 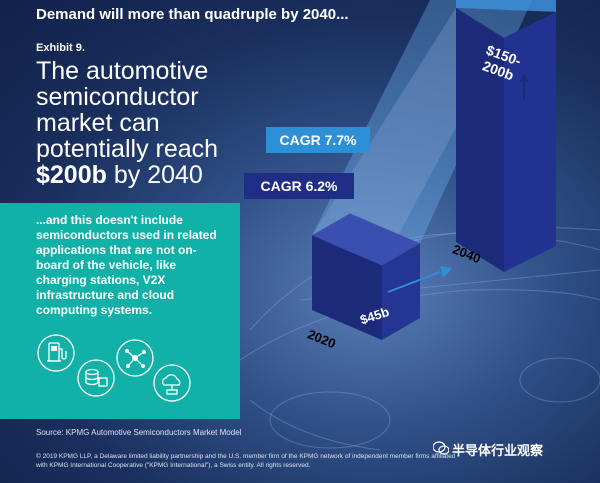 I want to click on wechat-icon, so click(x=441, y=448).